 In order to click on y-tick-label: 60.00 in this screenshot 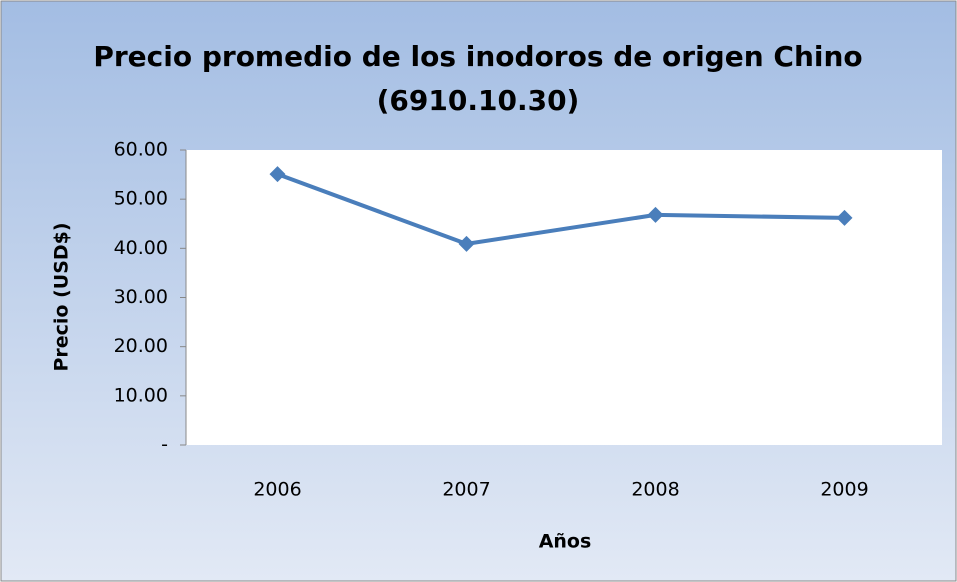, I will do `click(141, 150)`.